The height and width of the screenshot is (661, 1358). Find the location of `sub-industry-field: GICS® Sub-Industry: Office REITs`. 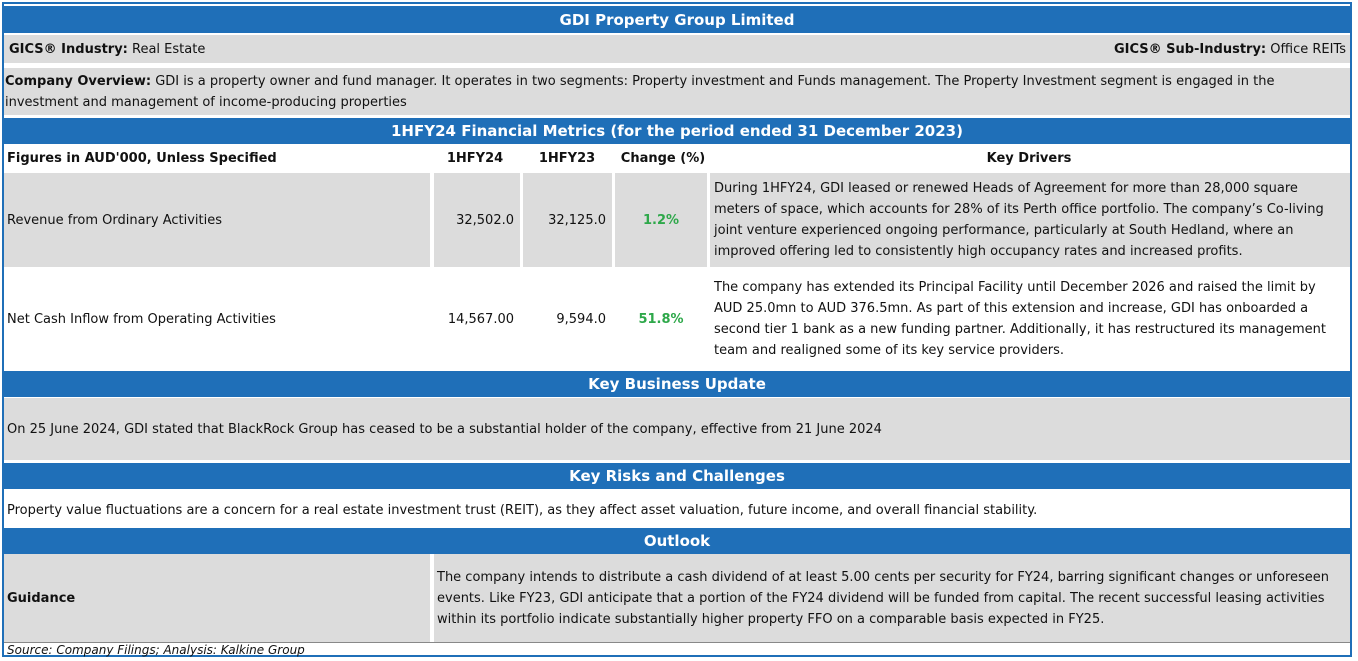

sub-industry-field: GICS® Sub-Industry: Office REITs is located at coordinates (1230, 49).